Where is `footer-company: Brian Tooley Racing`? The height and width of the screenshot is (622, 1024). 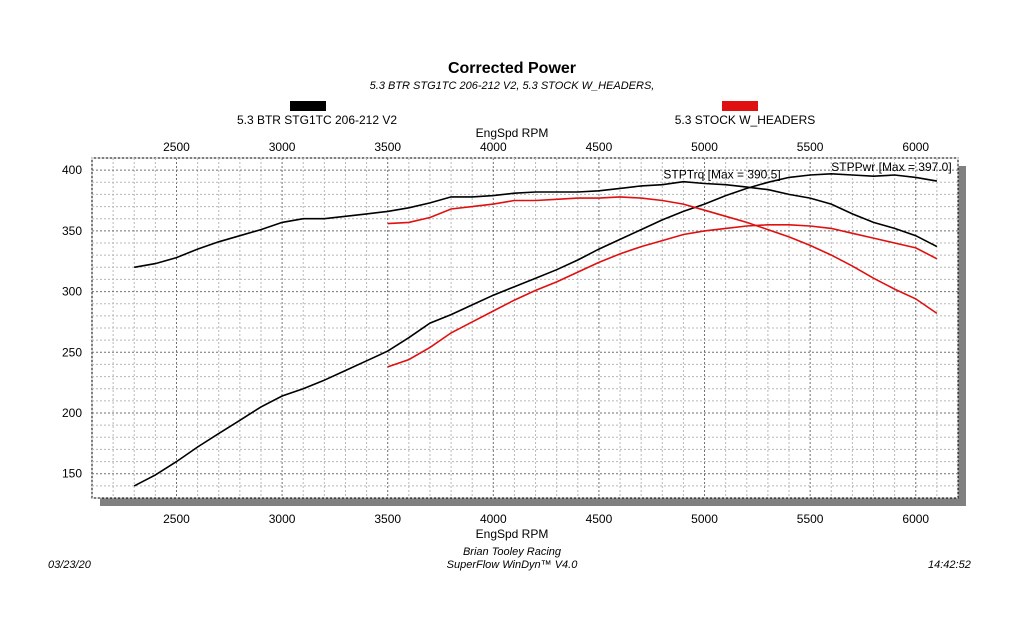
footer-company: Brian Tooley Racing is located at coordinates (512, 552).